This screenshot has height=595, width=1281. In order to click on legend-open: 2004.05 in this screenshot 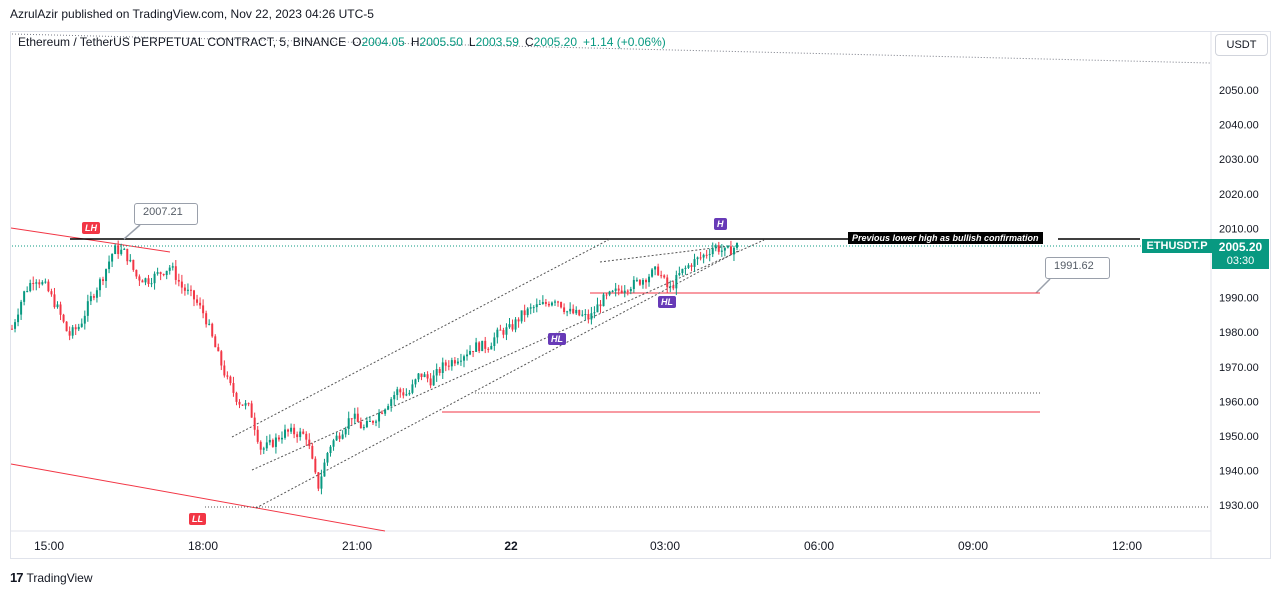, I will do `click(383, 42)`.